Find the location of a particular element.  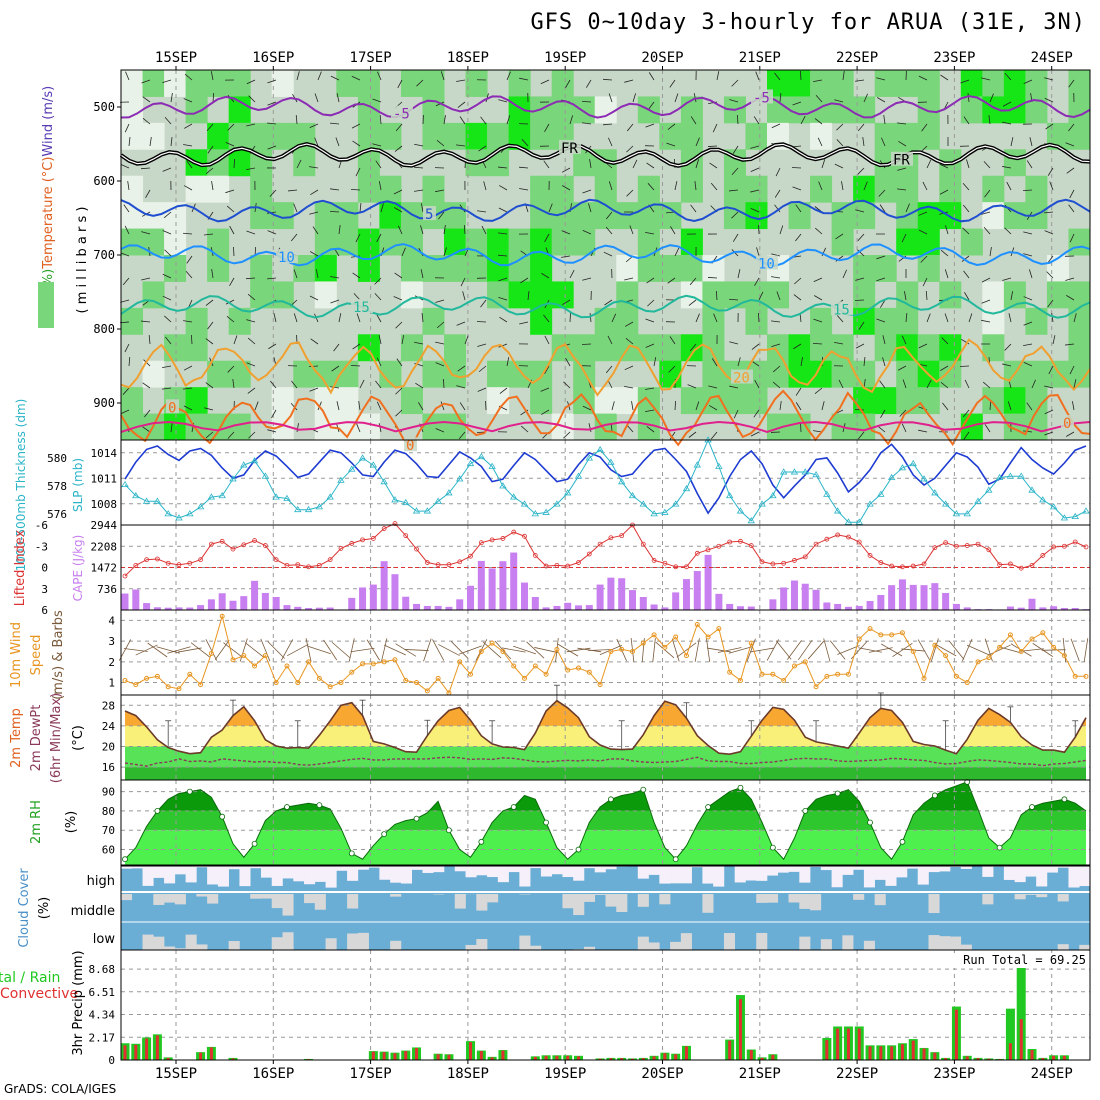

wind-speed-line is located at coordinates (605, 654).